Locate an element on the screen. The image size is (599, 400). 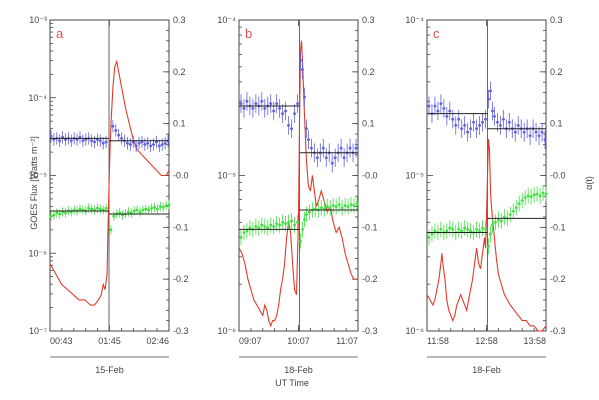
left-tick-label: 10⁻⁴ is located at coordinates (37, 98).